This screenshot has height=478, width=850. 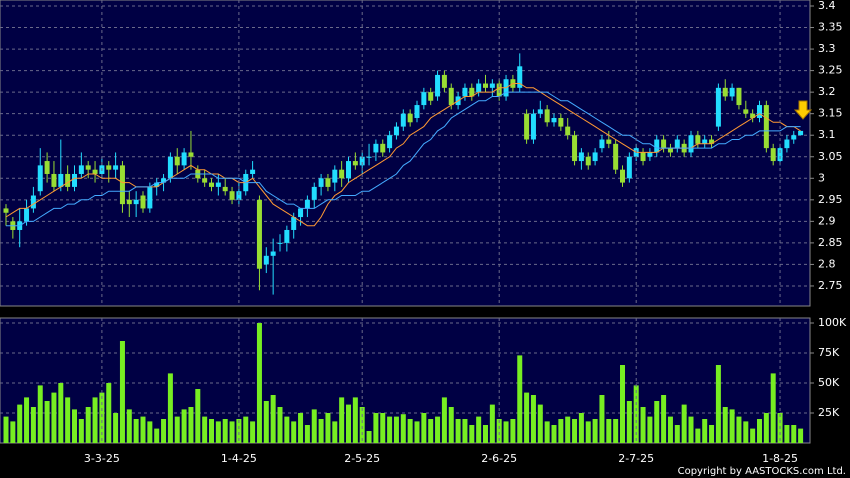 What do you see at coordinates (102, 458) in the screenshot?
I see `x-tick-label: 3-3-25` at bounding box center [102, 458].